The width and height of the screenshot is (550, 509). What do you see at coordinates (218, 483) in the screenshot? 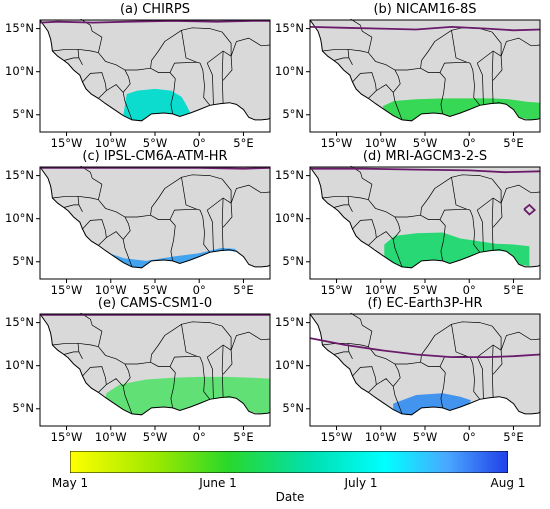
I see `colorbar-tick-june: June 1` at bounding box center [218, 483].